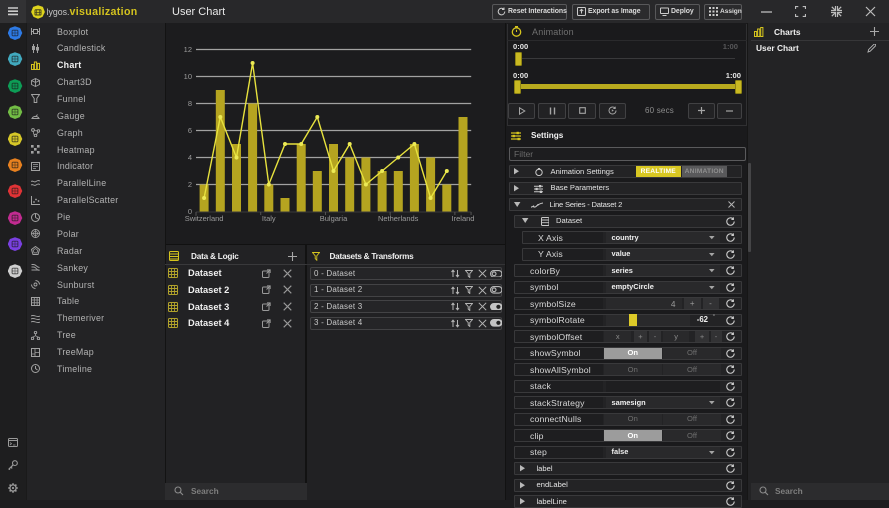 This screenshot has height=508, width=889. I want to click on svg-text: 4, so click(190, 157).